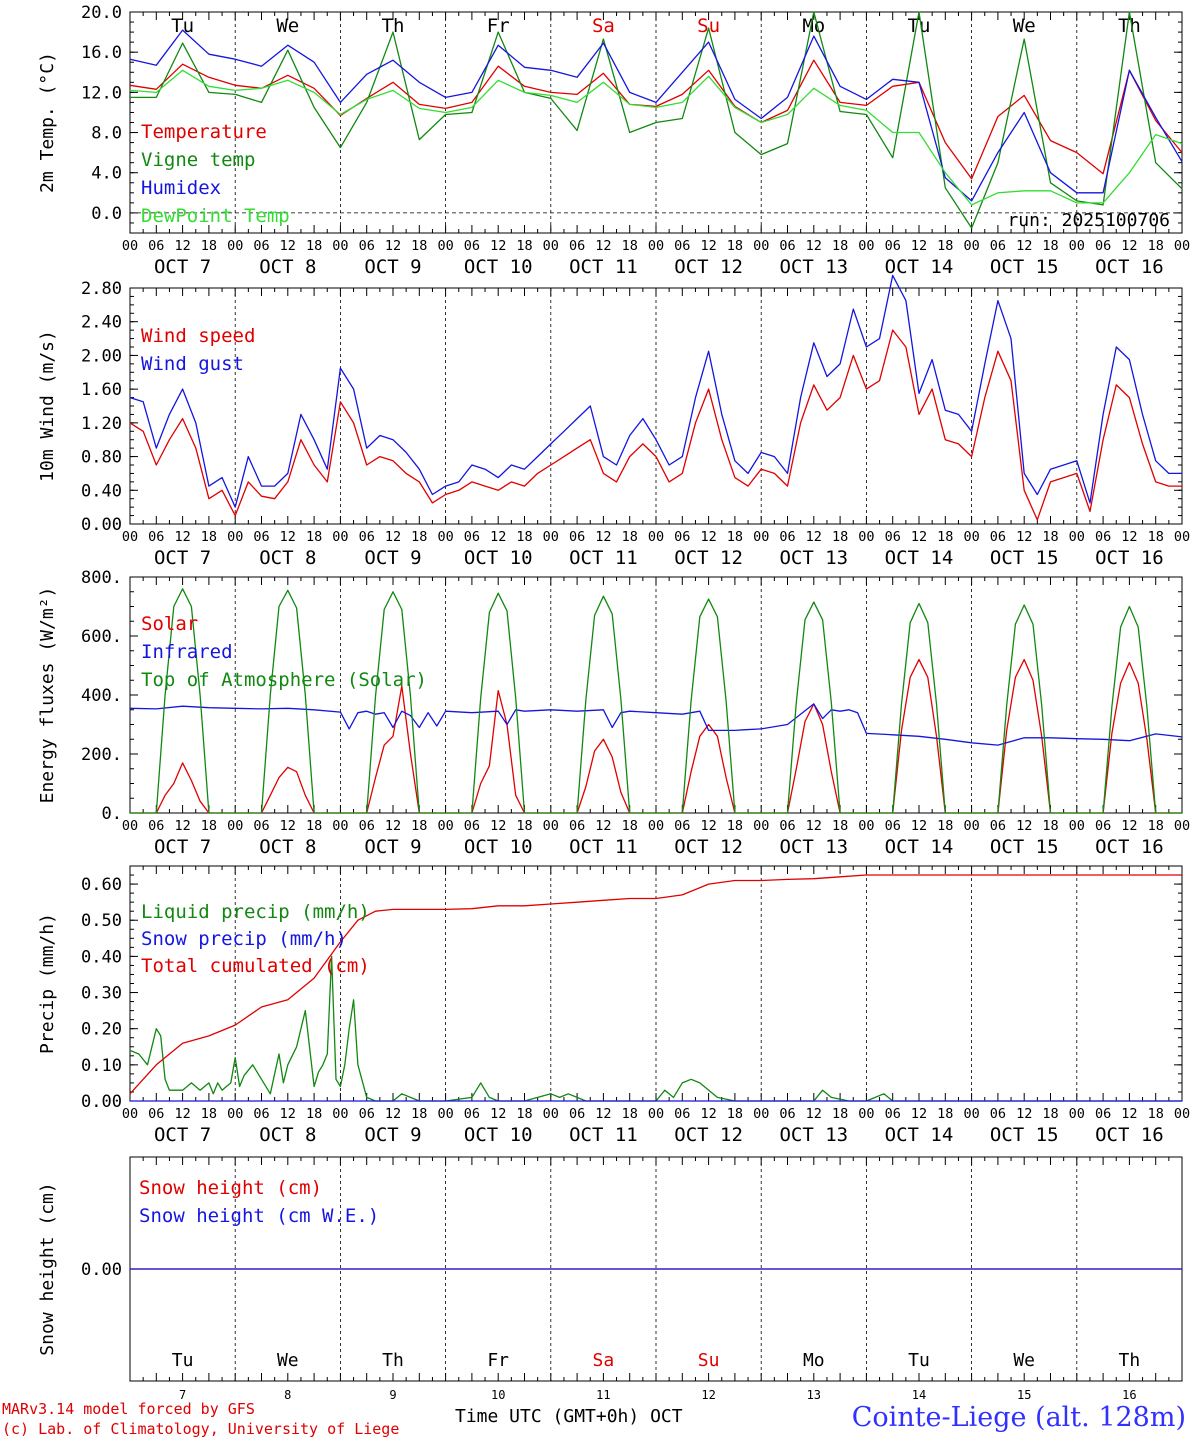  Describe the element at coordinates (813, 26) in the screenshot. I see `weekday-label: Mo` at that location.